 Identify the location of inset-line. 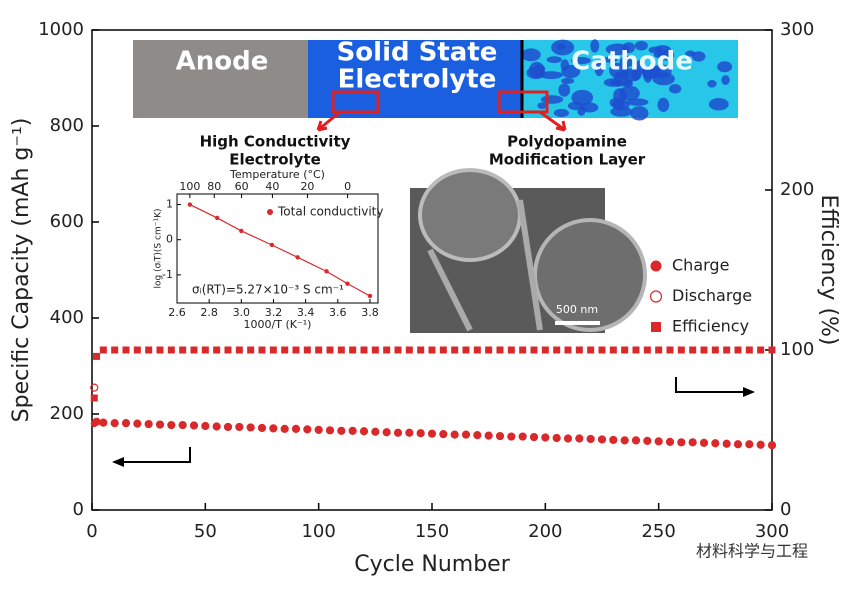
(280, 250).